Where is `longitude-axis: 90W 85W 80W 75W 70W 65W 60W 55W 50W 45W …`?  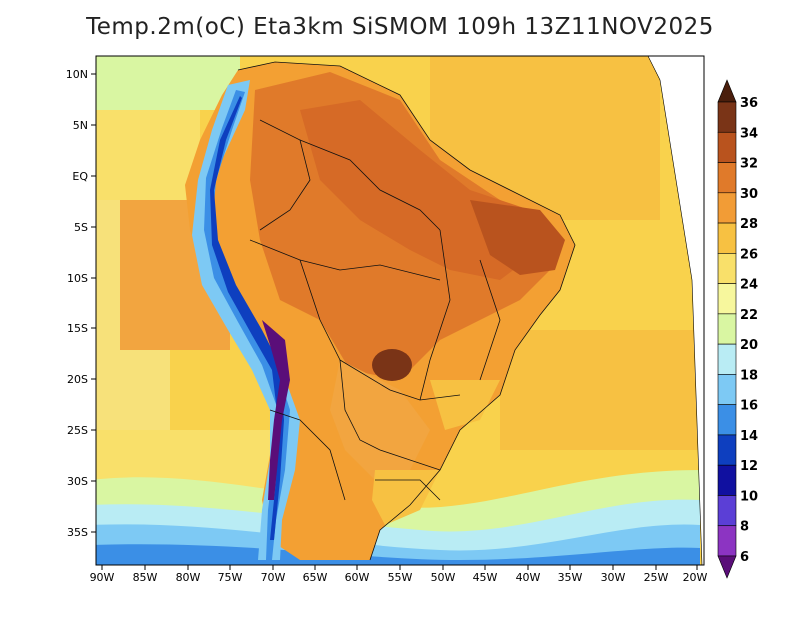 longitude-axis: 90W 85W 80W 75W 70W 65W 60W 55W 50W 45W … is located at coordinates (399, 574).